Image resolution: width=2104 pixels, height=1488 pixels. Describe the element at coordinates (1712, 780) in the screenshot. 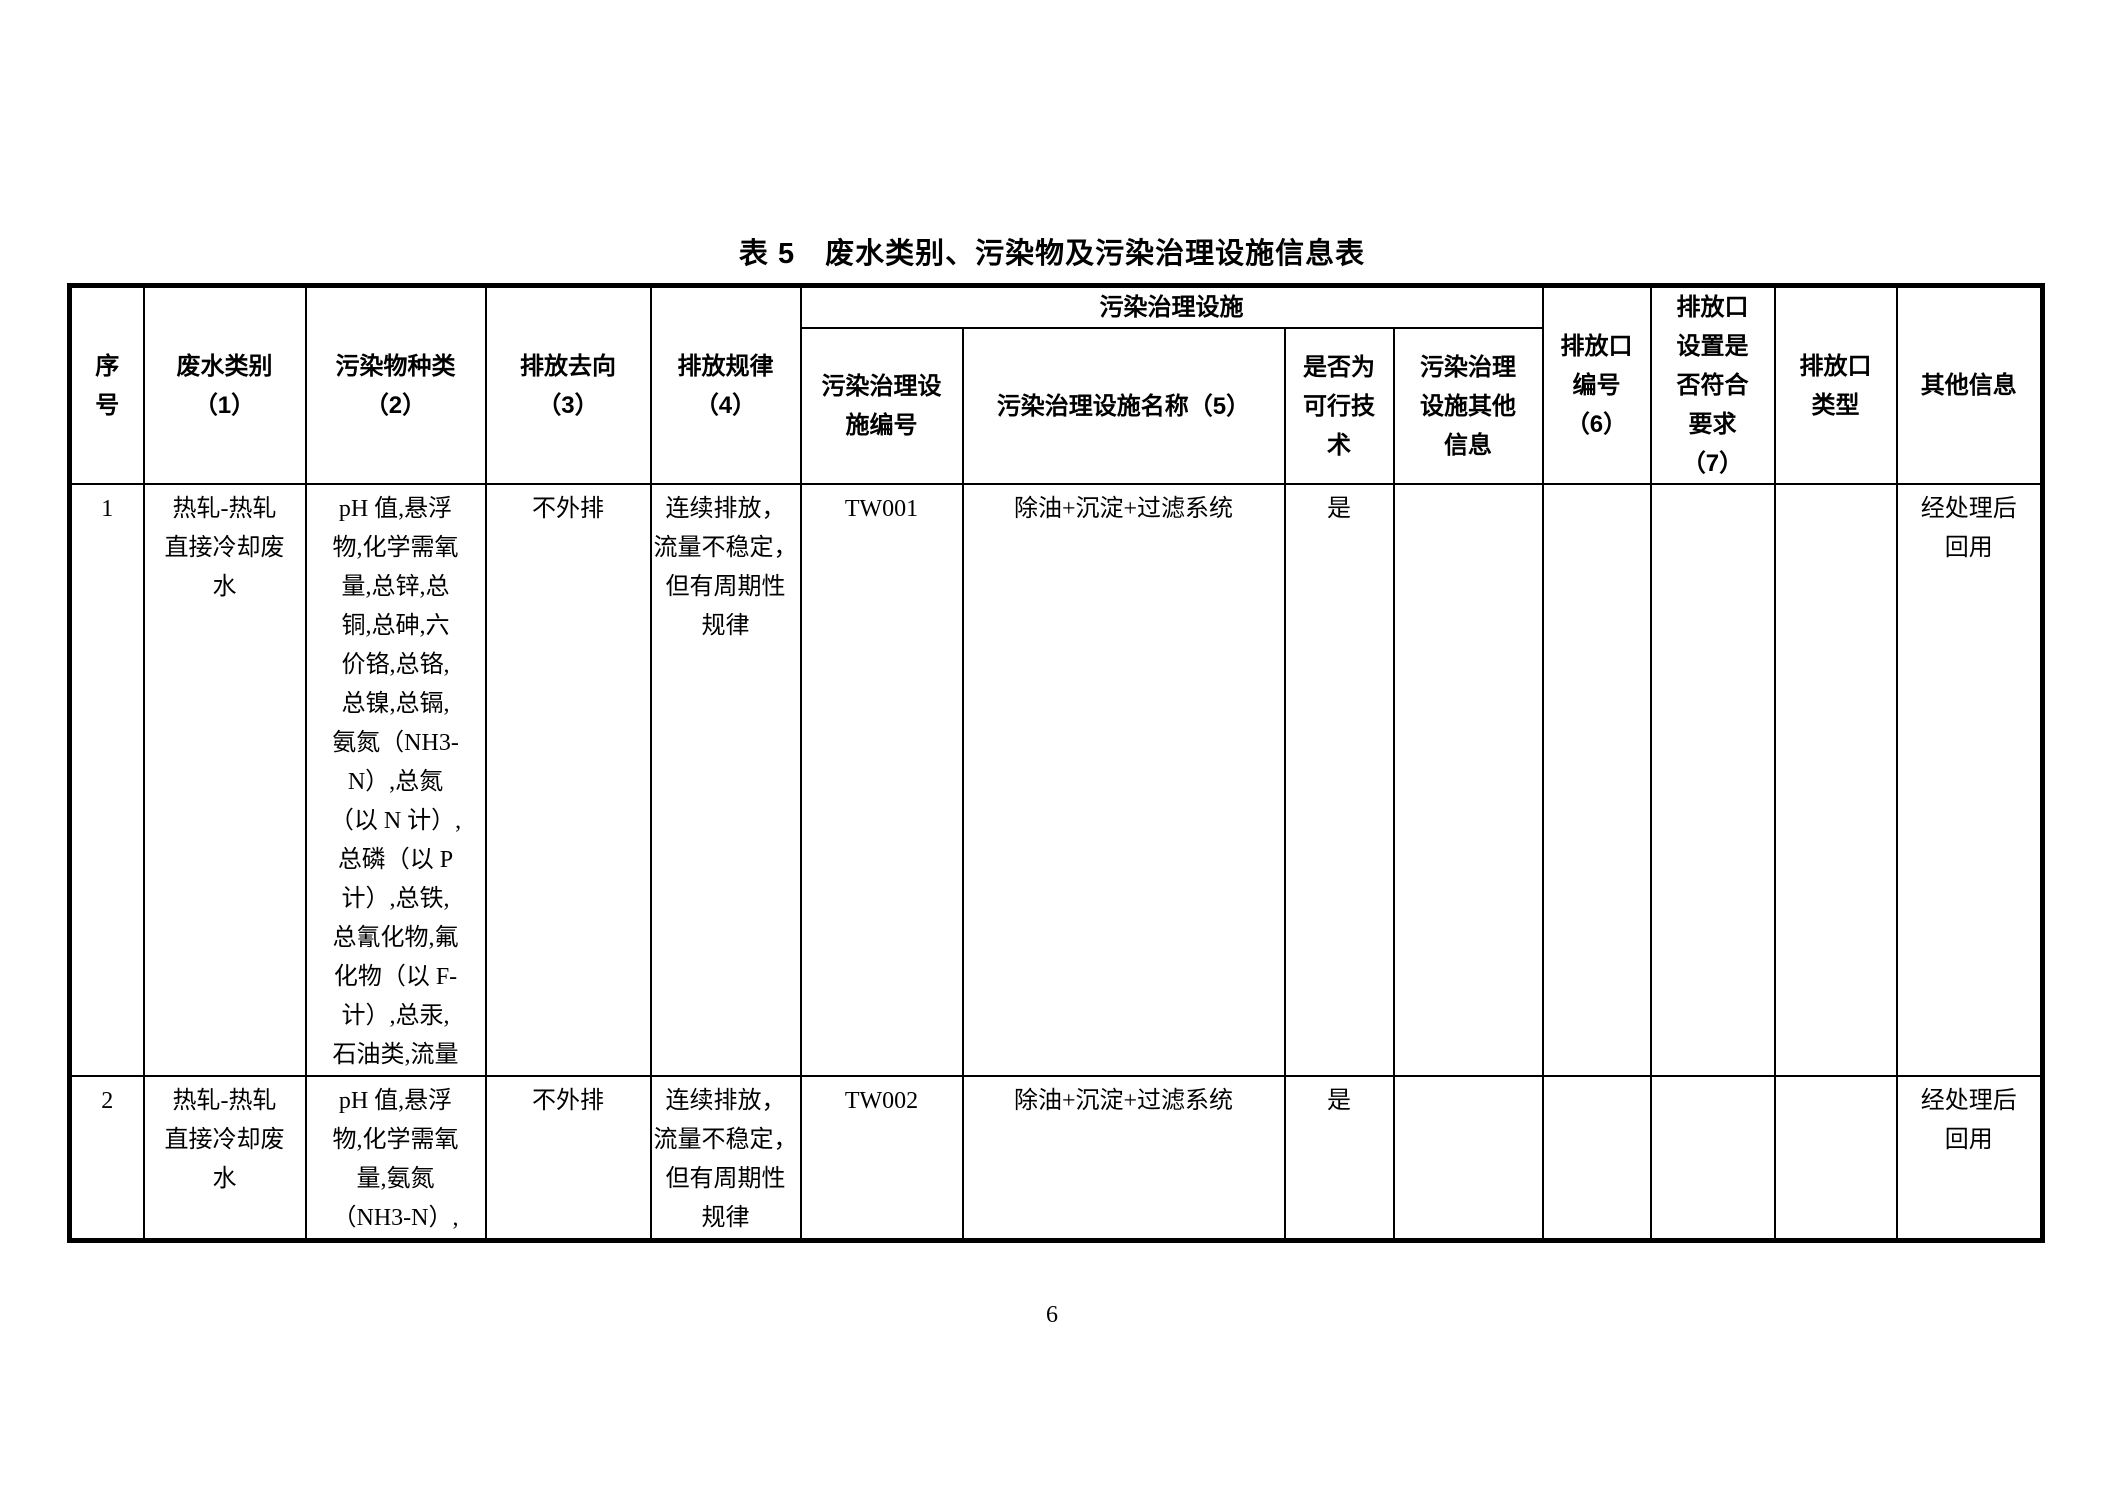

I see `cell-r1-outlet-req` at that location.